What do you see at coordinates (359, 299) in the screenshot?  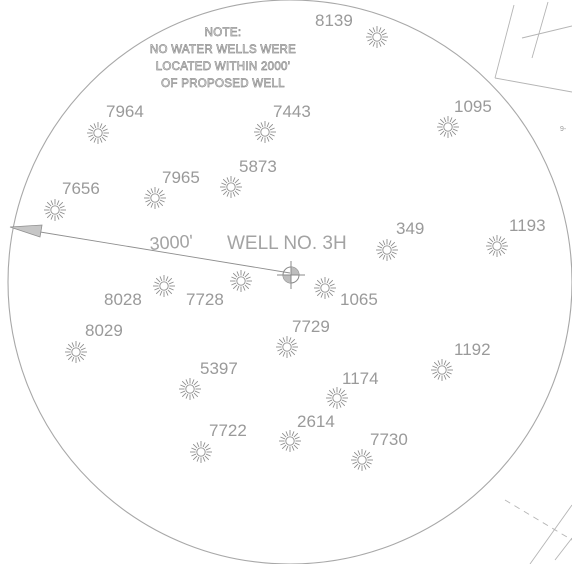 I see `well-label: 1065` at bounding box center [359, 299].